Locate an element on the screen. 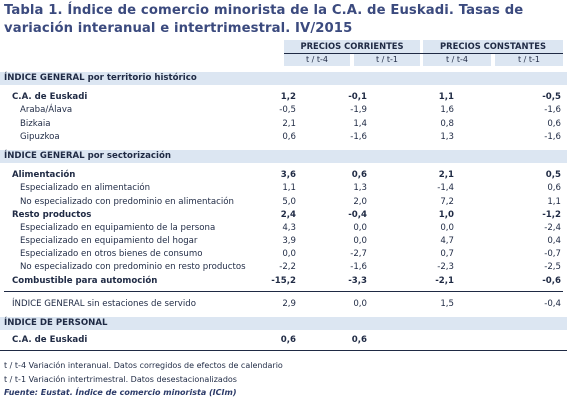 Image resolution: width=567 pixels, height=401 pixels. group-header-constantes is located at coordinates (493, 46).